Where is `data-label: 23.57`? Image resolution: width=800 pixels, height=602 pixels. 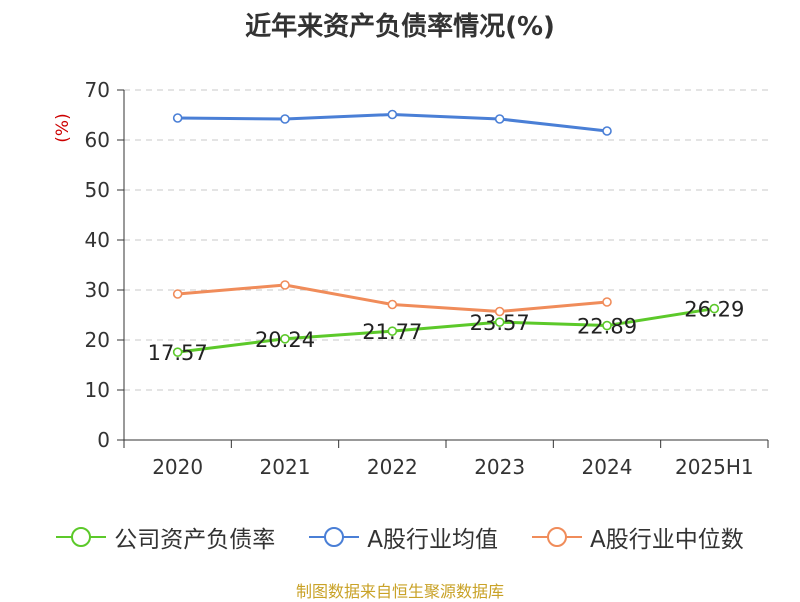
data-label: 23.57 is located at coordinates (500, 323).